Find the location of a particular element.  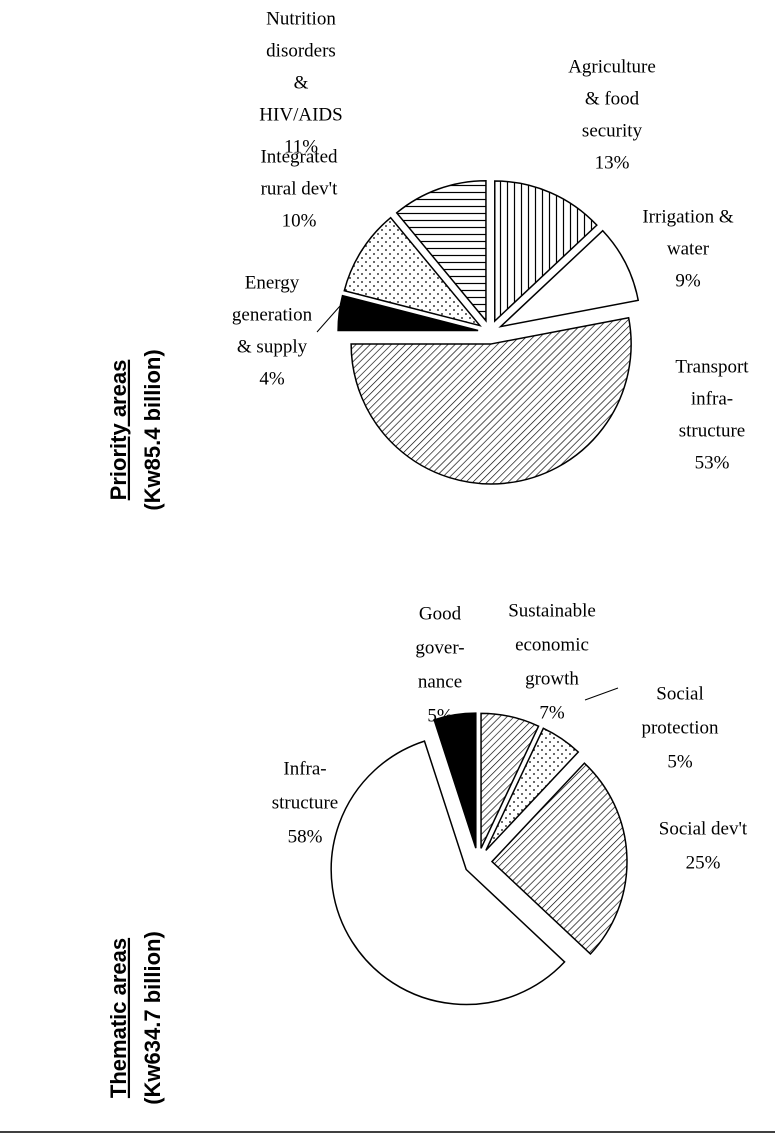

slice-label: Agriculture is located at coordinates (612, 66).